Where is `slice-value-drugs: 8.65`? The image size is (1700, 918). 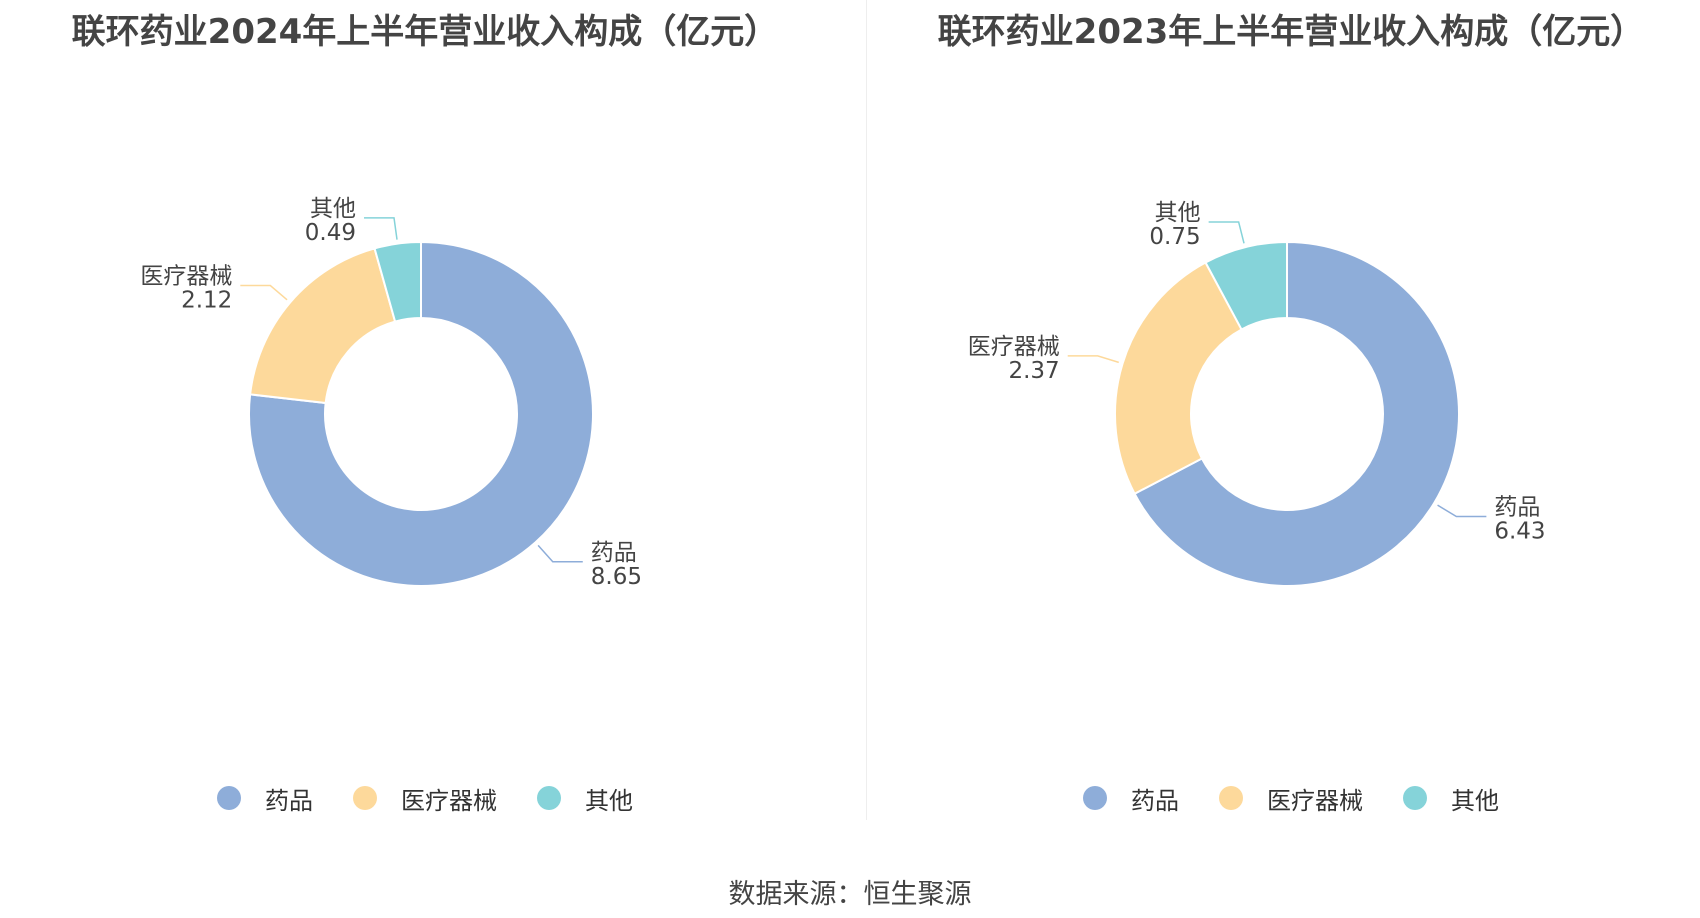 slice-value-drugs: 8.65 is located at coordinates (616, 577).